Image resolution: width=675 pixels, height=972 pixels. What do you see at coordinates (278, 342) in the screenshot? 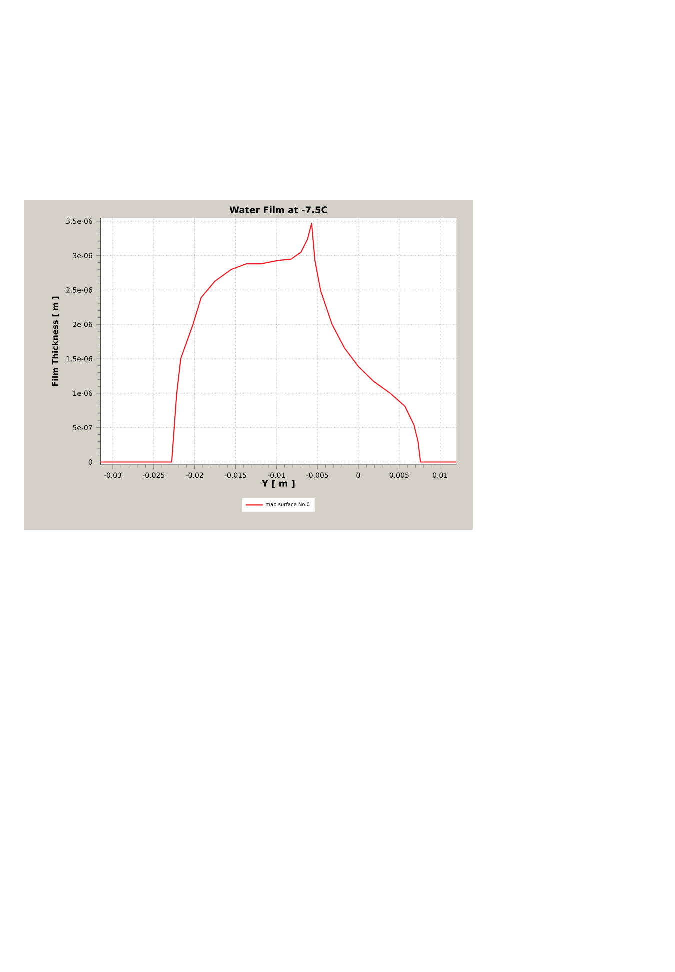
I see `line-series` at bounding box center [278, 342].